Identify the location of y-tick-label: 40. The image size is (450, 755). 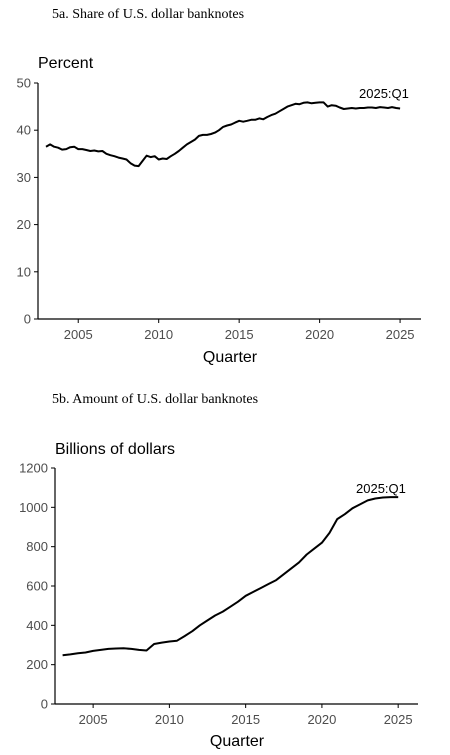
(24, 130).